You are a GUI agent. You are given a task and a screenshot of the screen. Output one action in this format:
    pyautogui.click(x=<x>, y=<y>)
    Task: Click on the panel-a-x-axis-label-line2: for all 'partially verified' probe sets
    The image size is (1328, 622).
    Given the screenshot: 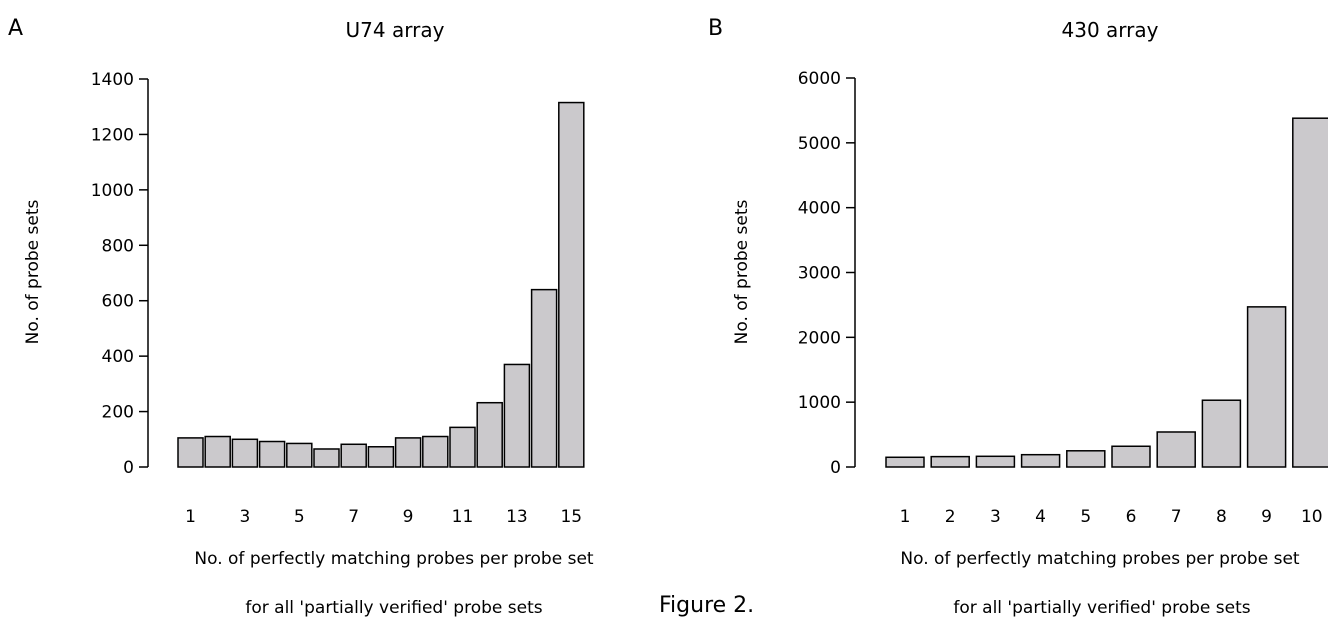 What is the action you would take?
    pyautogui.click(x=393, y=608)
    